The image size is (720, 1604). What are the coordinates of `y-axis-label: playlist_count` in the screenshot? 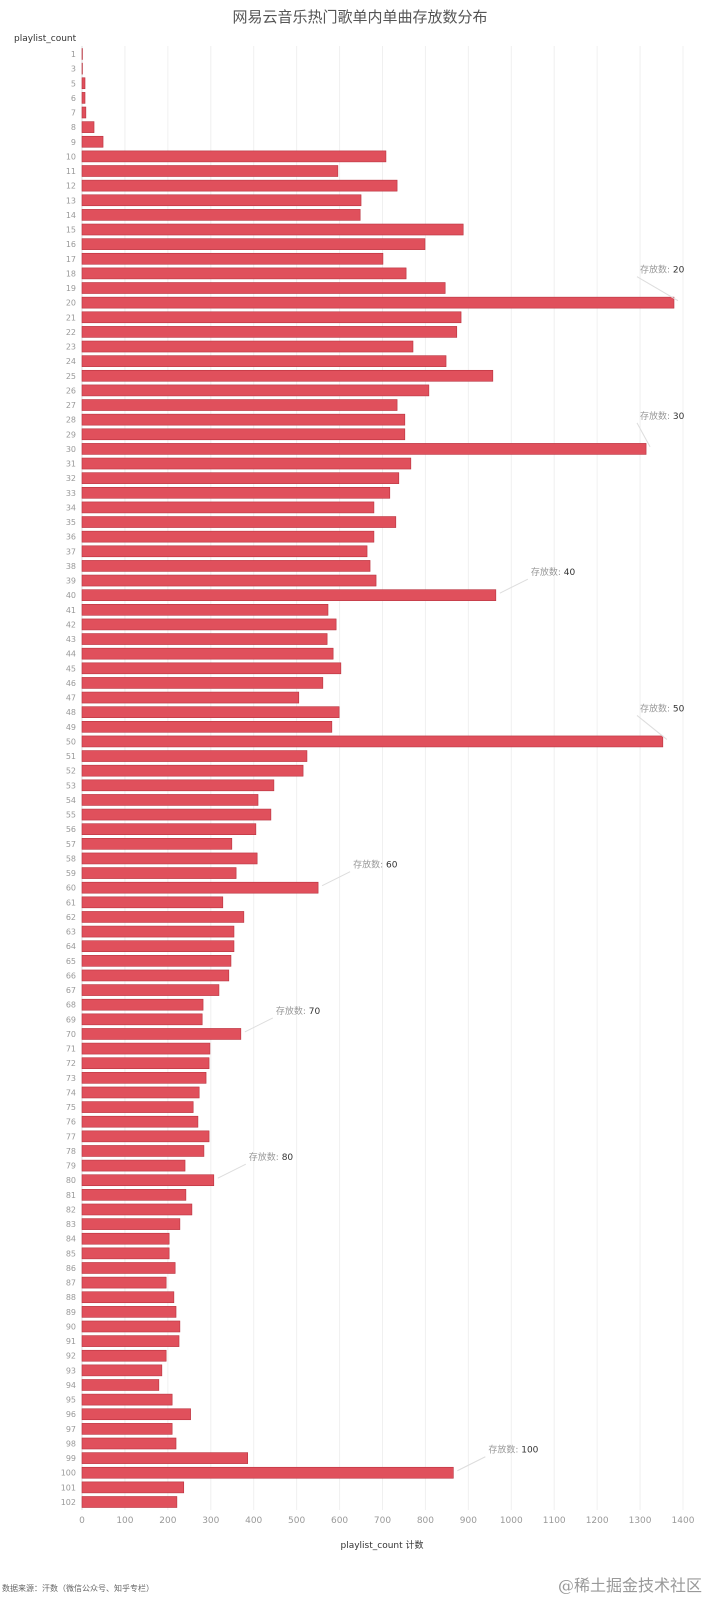 It's located at (45, 39).